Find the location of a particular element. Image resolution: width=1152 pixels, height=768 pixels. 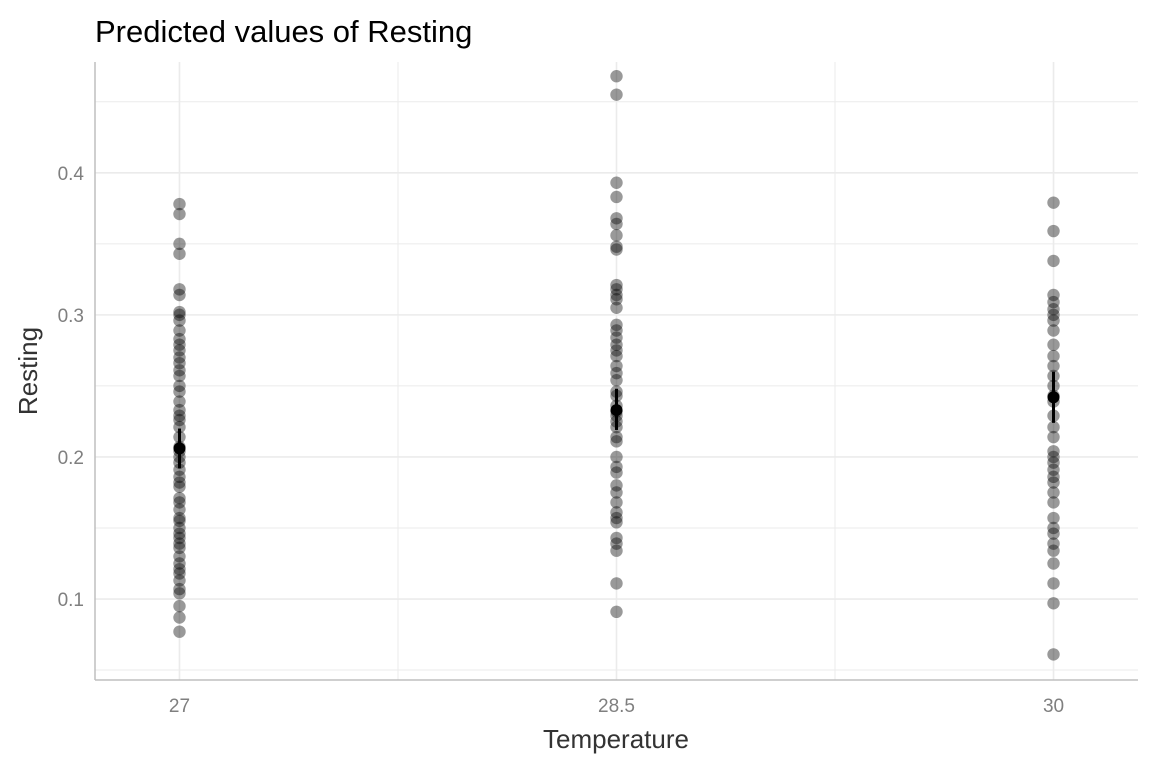

y-axis-title: Resting is located at coordinates (28, 371).